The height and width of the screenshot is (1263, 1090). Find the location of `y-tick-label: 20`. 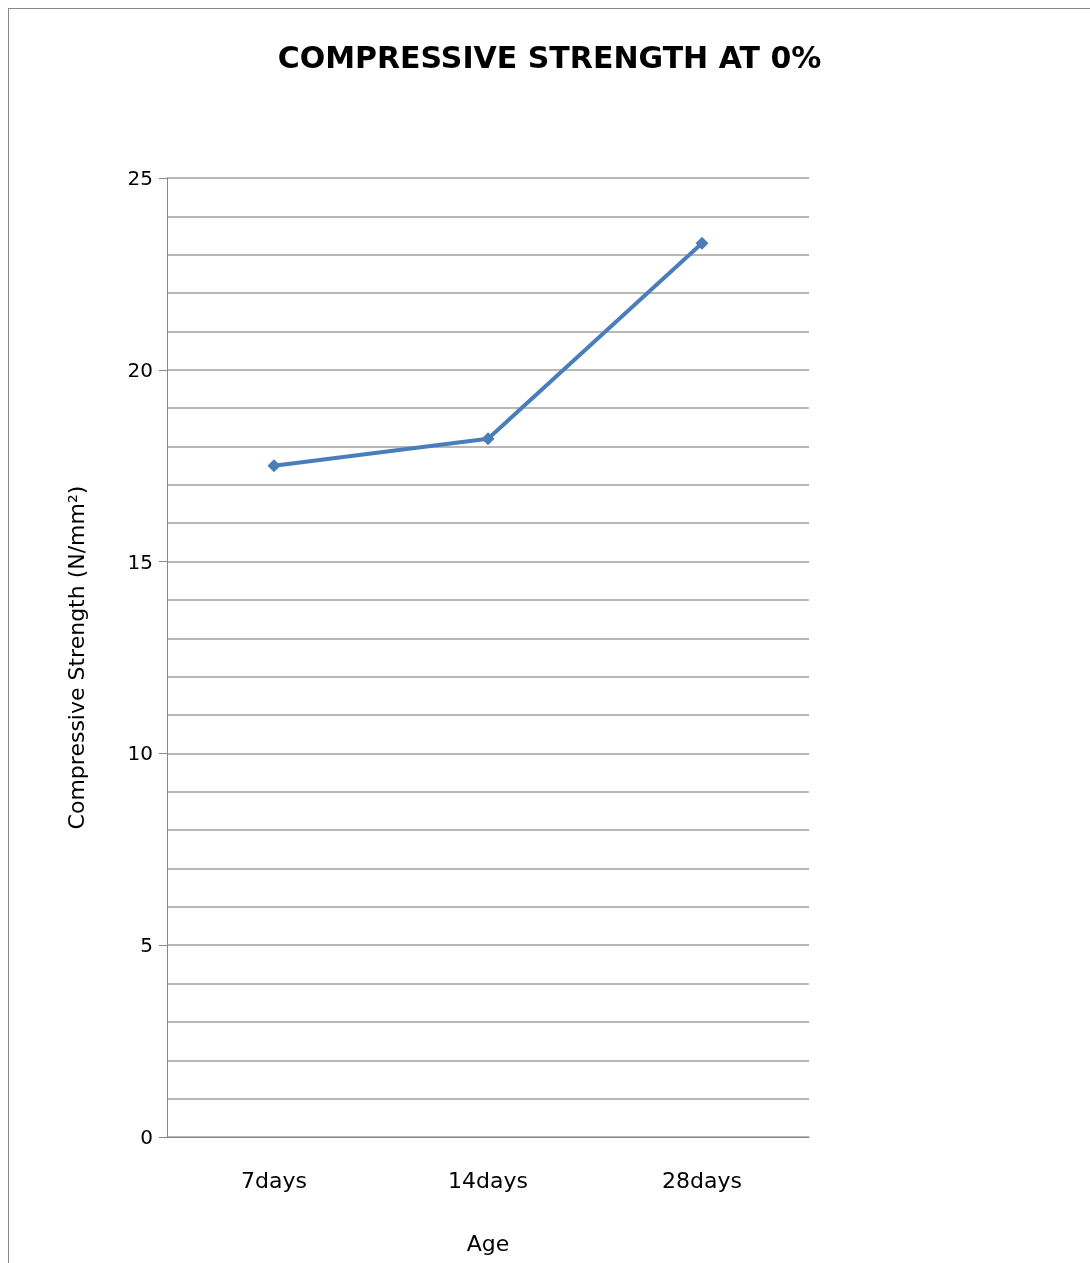

y-tick-label: 20 is located at coordinates (140, 369).